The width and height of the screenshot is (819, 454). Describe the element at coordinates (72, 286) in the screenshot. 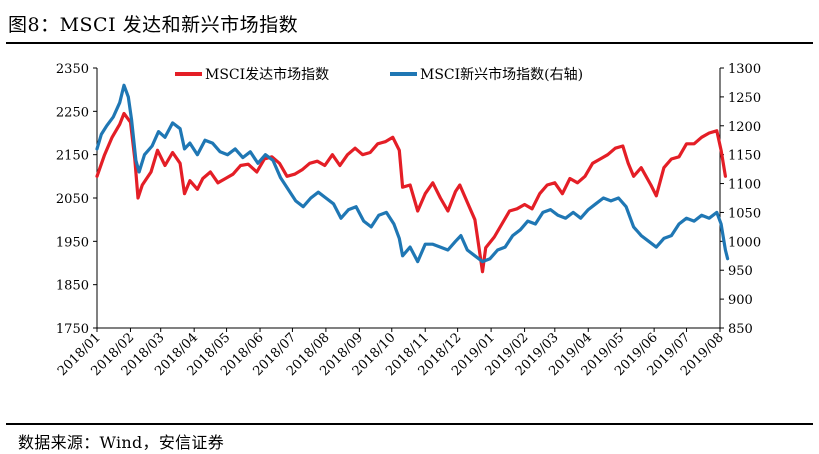

I see `y-left-tick-label: 1850` at that location.